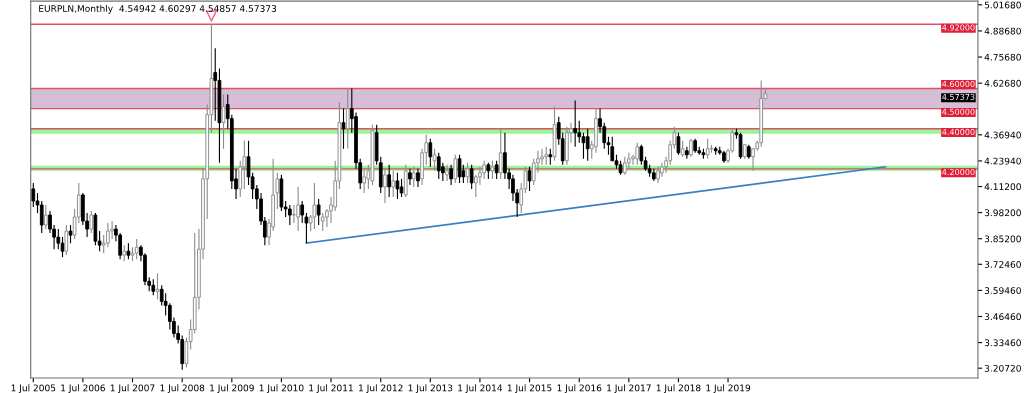 The width and height of the screenshot is (1024, 393). What do you see at coordinates (958, 111) in the screenshot?
I see `ref-line-label: 4.50000` at bounding box center [958, 111].